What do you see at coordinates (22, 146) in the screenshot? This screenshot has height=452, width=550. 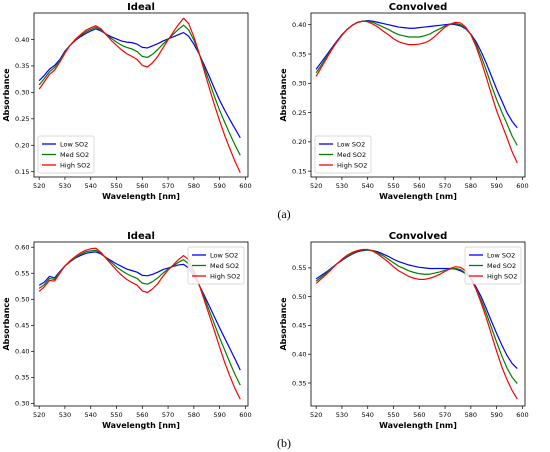 I see `y-tick-label: 0.20` at bounding box center [22, 146].